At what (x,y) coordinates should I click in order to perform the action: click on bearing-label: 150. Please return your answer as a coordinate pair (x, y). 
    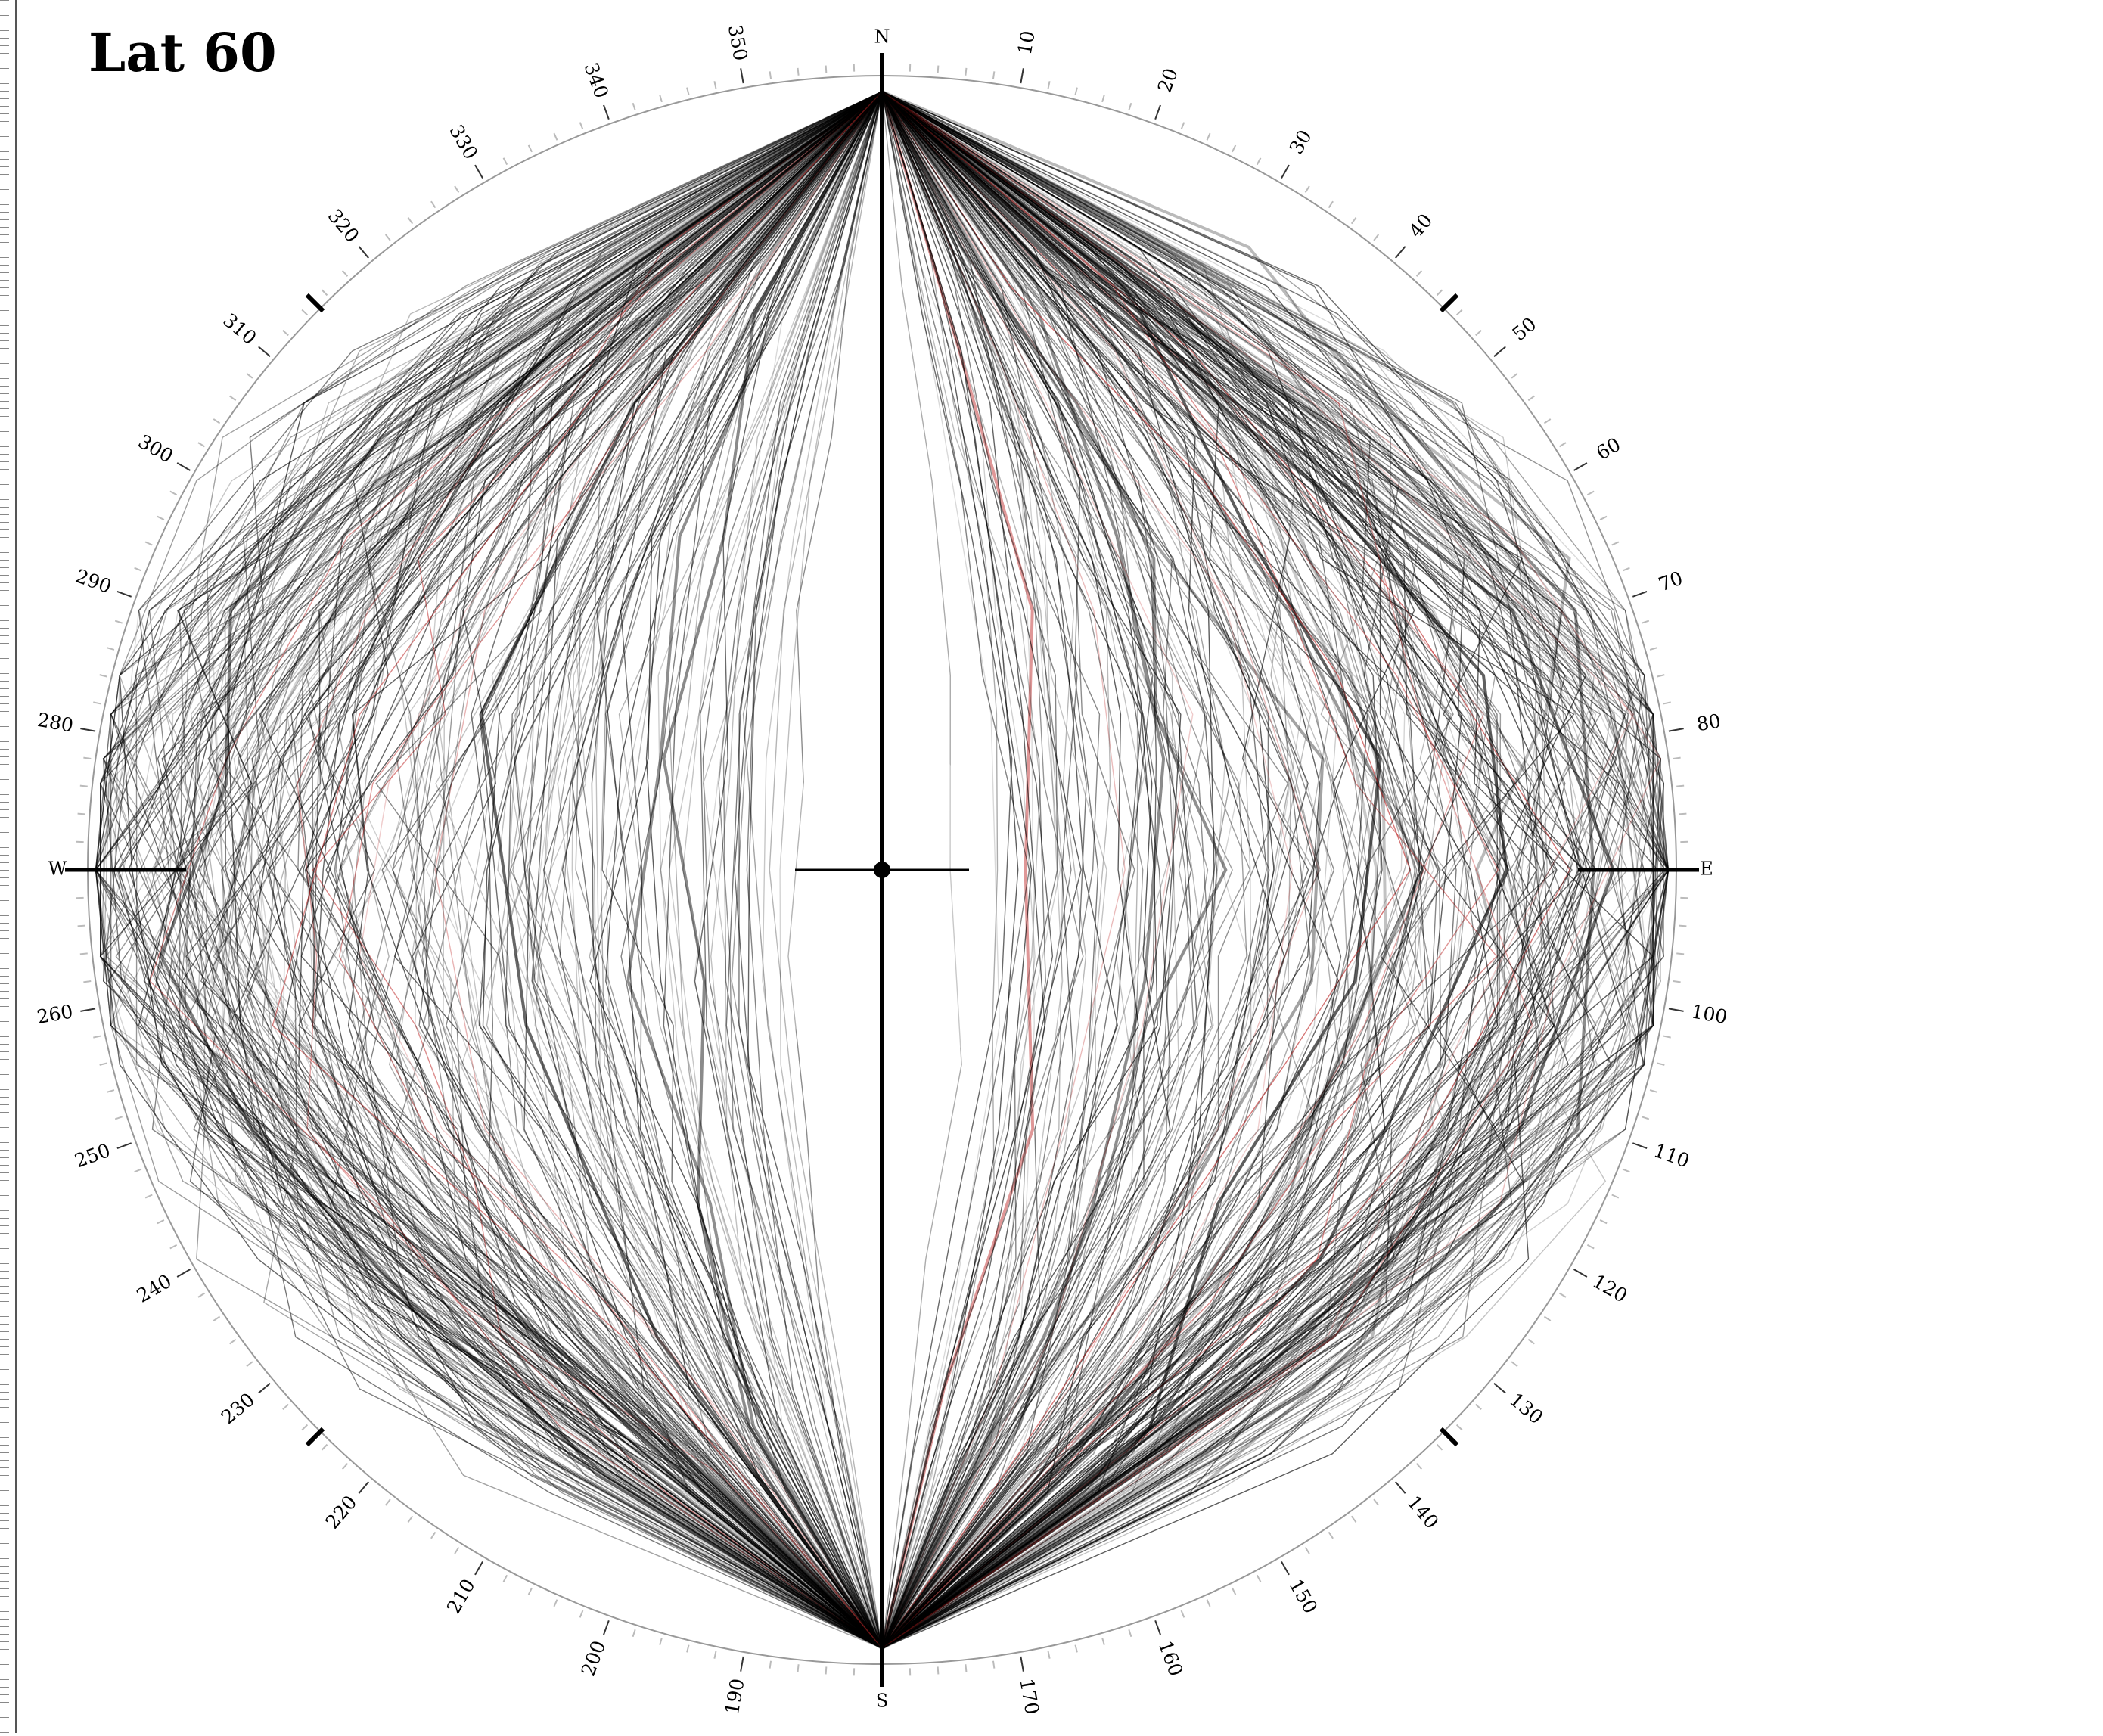
    Looking at the image, I should click on (1303, 1596).